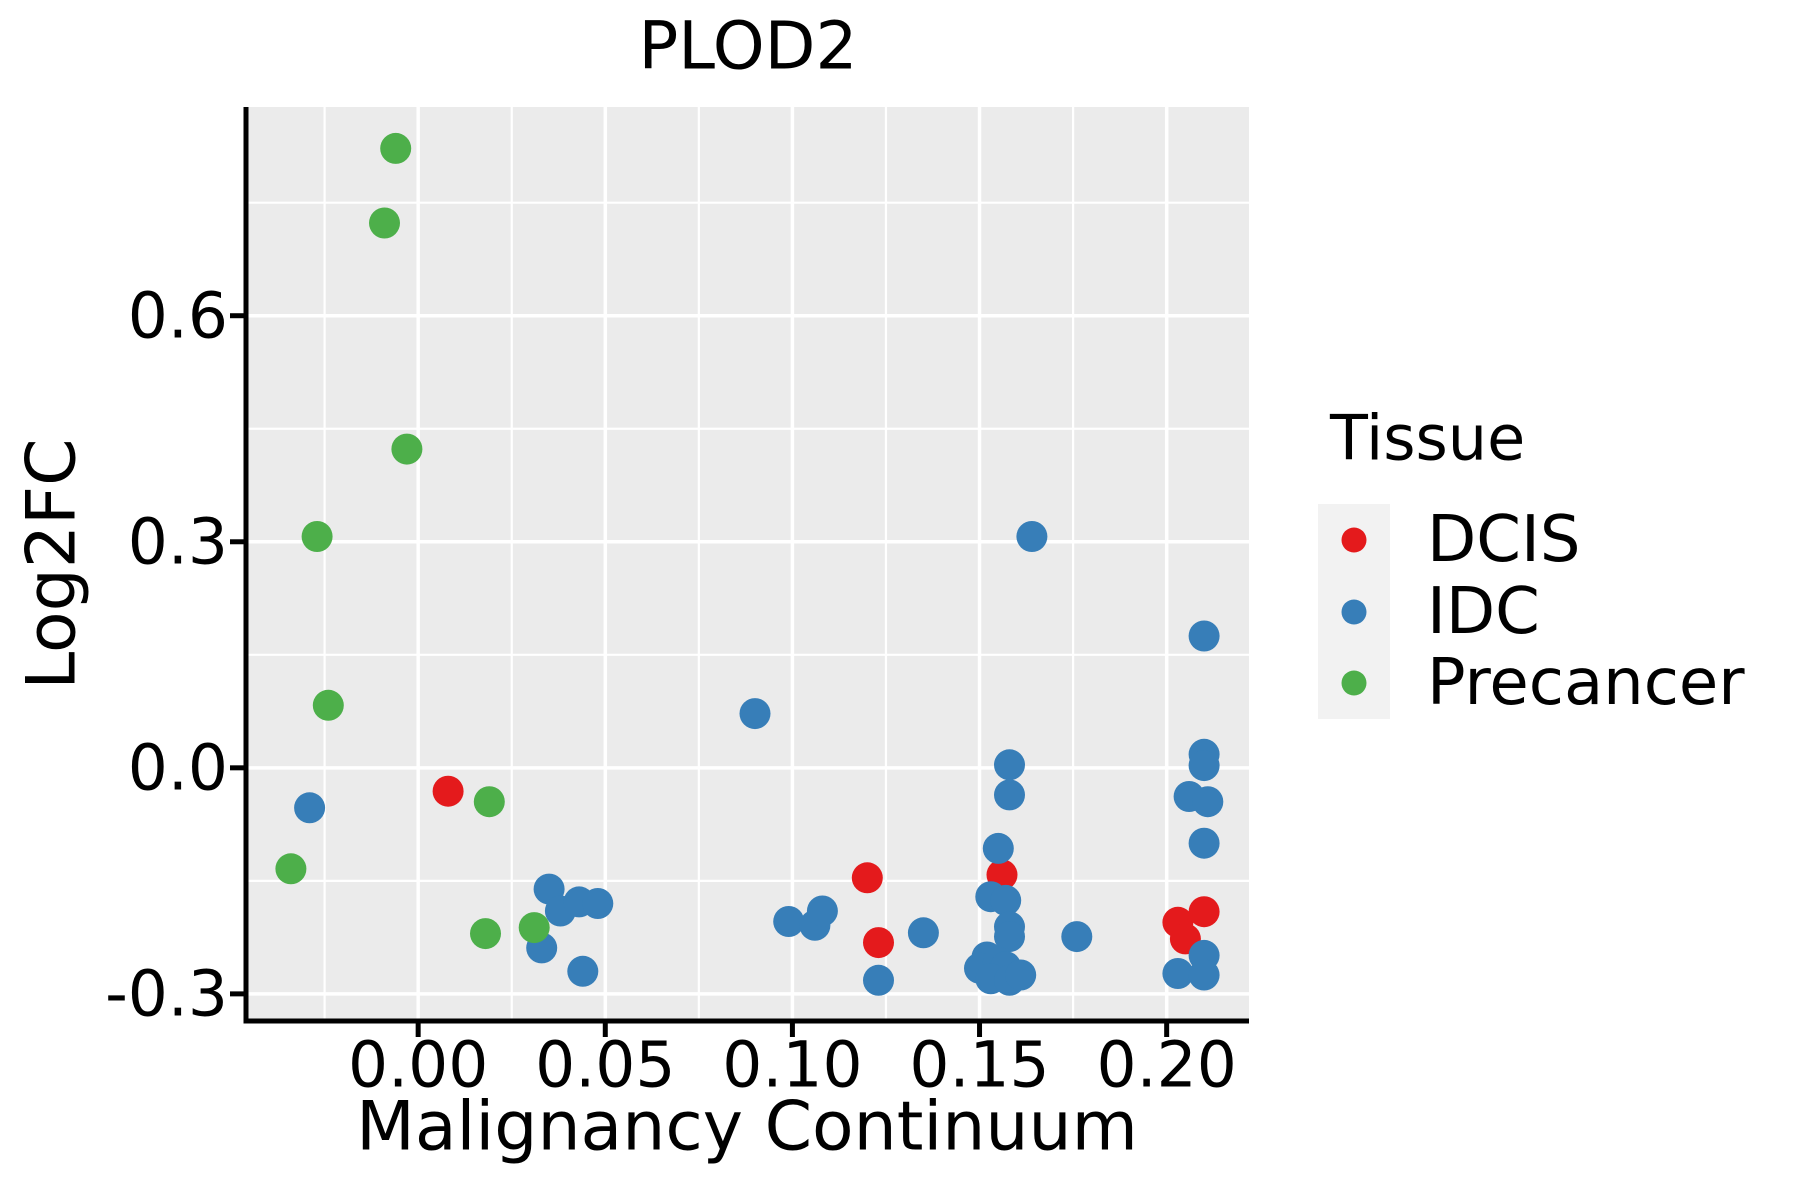 This screenshot has height=1200, width=1800. I want to click on legend-swatch-precancer-icon, so click(1354, 683).